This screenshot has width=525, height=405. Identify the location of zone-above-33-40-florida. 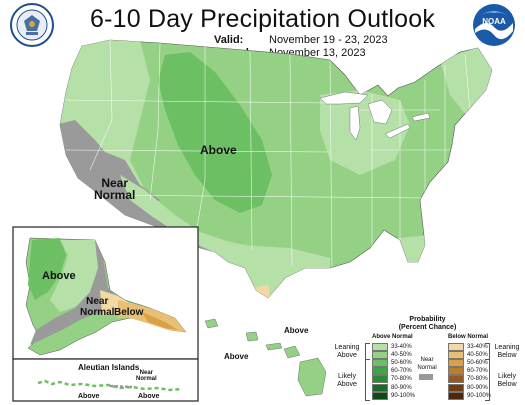
(405, 252).